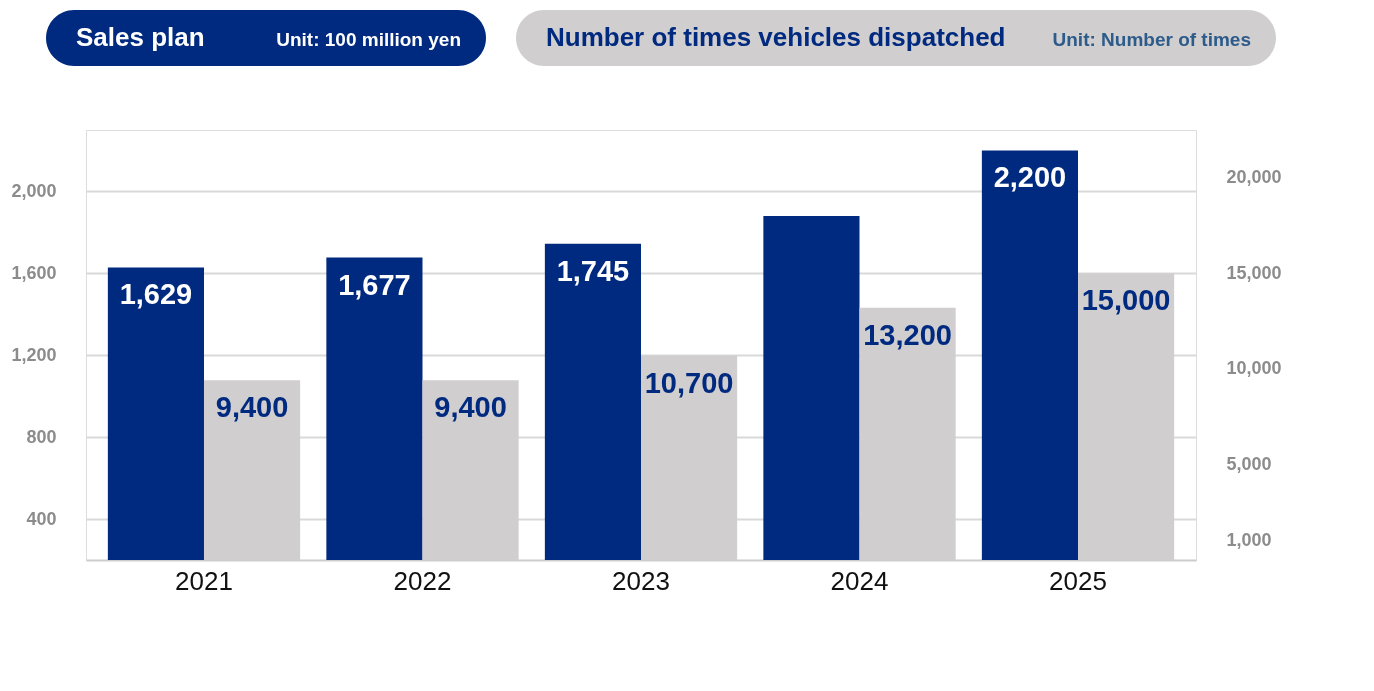 The width and height of the screenshot is (1374, 691). What do you see at coordinates (1030, 177) in the screenshot?
I see `data-label: 2,200` at bounding box center [1030, 177].